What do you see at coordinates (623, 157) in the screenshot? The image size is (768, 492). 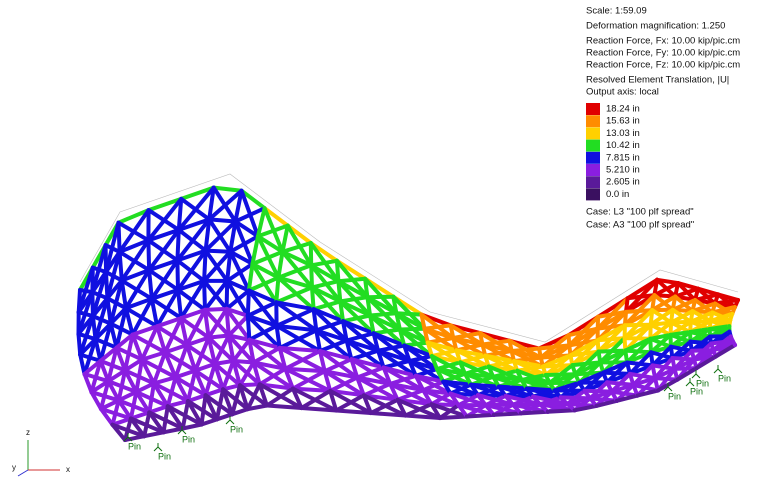 I see `legend-label: 7.815 in` at bounding box center [623, 157].